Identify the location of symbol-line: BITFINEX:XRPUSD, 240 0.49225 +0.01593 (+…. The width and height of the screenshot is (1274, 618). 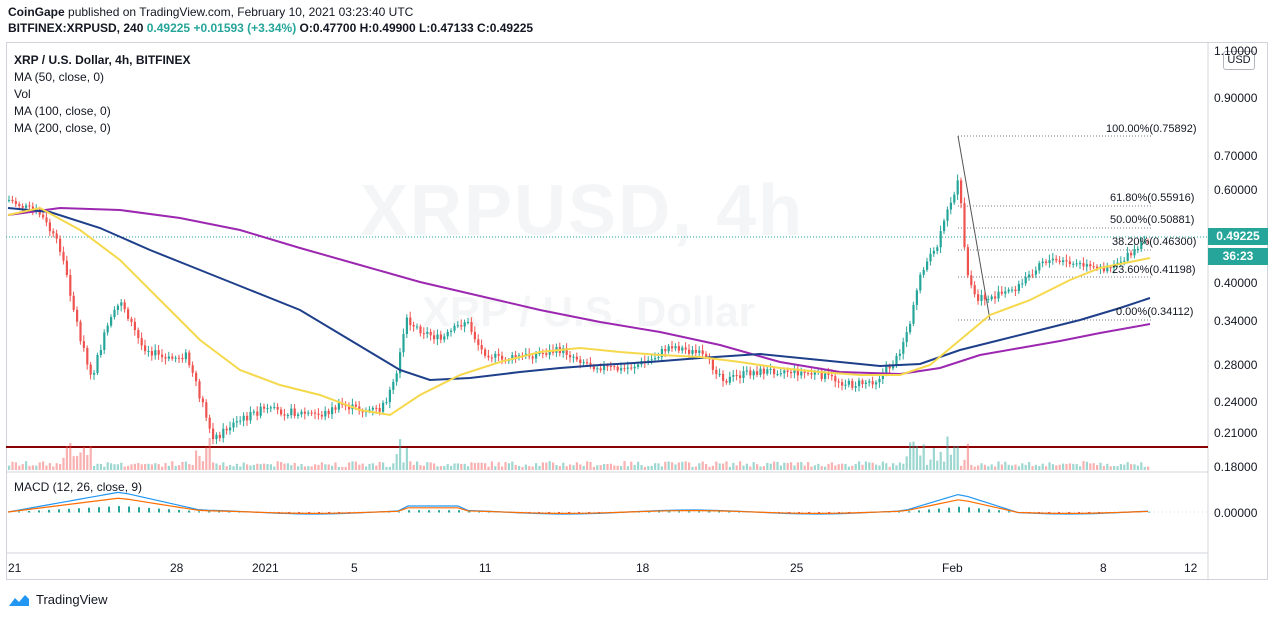
(270, 28).